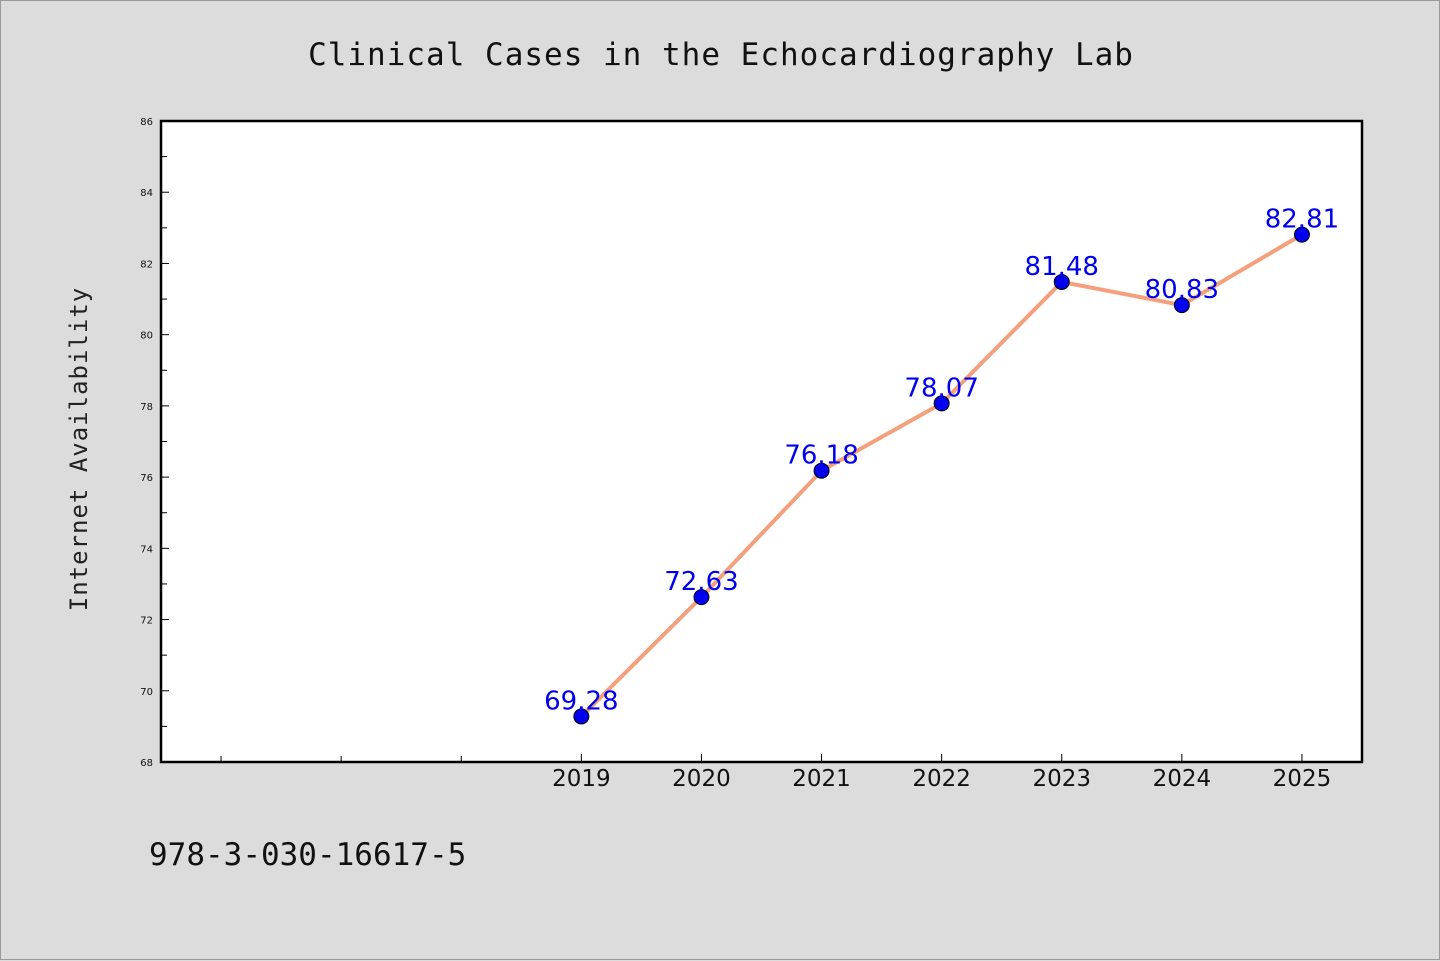  Describe the element at coordinates (79, 449) in the screenshot. I see `y-axis-label: Internet Availability` at that location.